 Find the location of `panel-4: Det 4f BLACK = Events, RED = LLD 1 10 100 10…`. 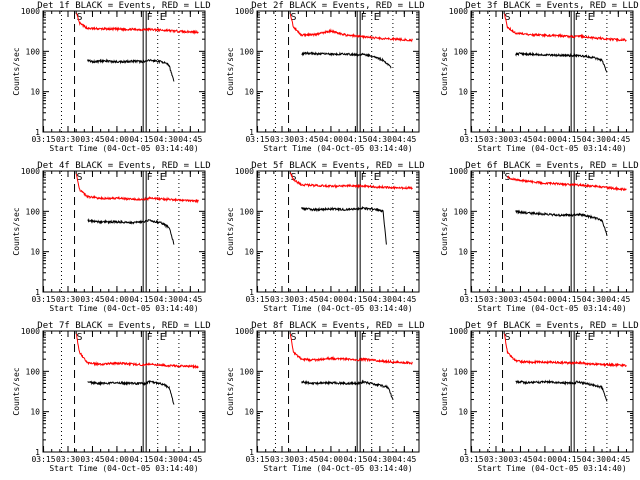

panel-4: Det 4f BLACK = Events, RED = LLD 1 10 100 10… is located at coordinates (111, 237).